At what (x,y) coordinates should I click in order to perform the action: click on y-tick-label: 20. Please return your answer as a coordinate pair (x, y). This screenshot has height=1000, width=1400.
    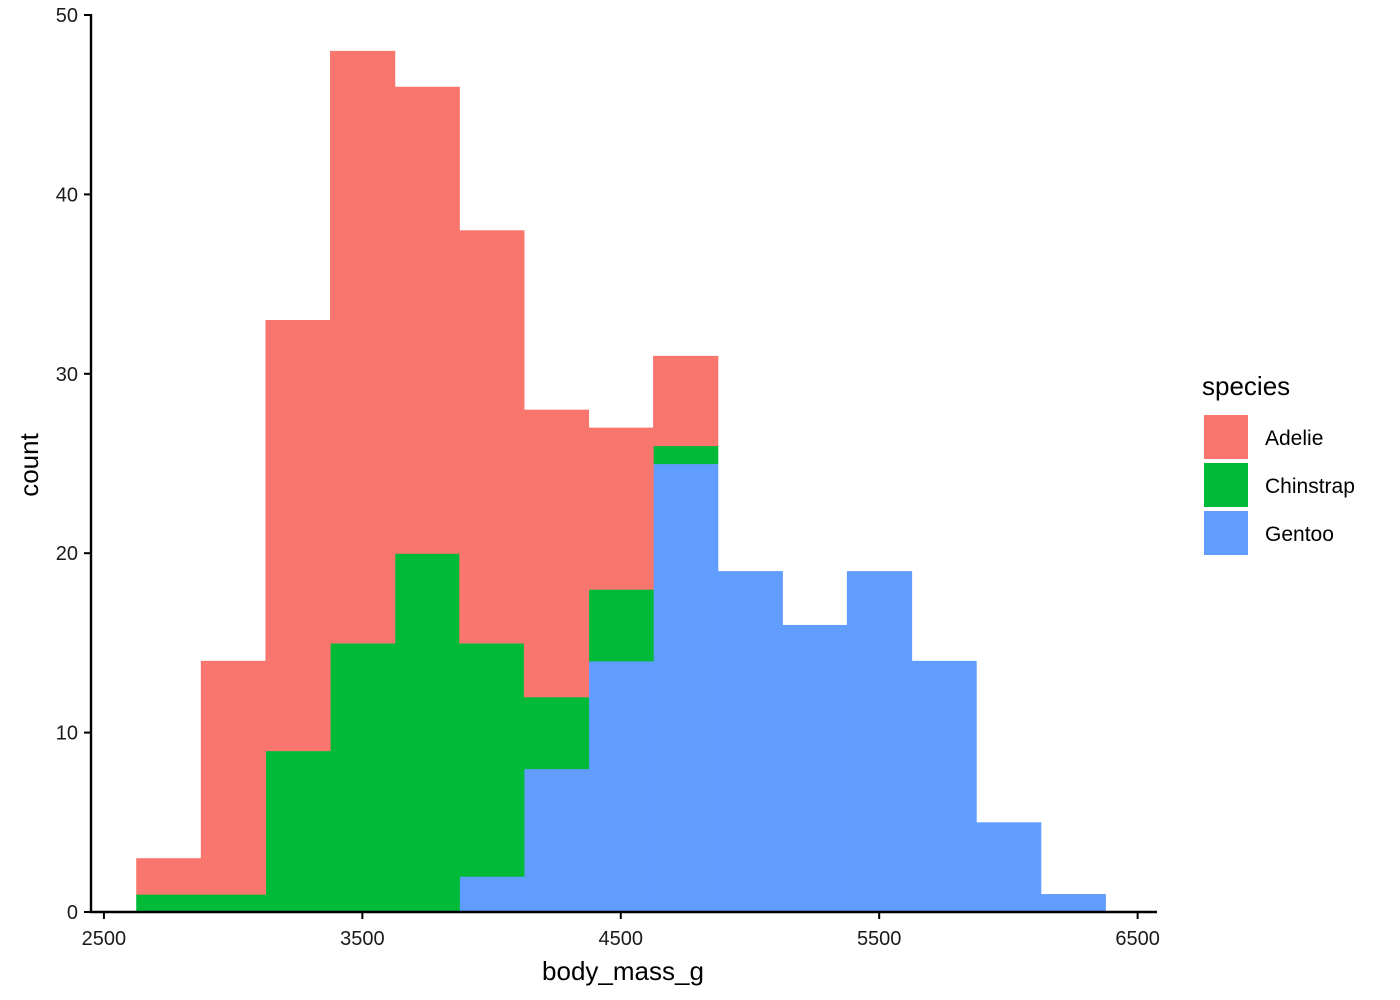
    Looking at the image, I should click on (67, 554).